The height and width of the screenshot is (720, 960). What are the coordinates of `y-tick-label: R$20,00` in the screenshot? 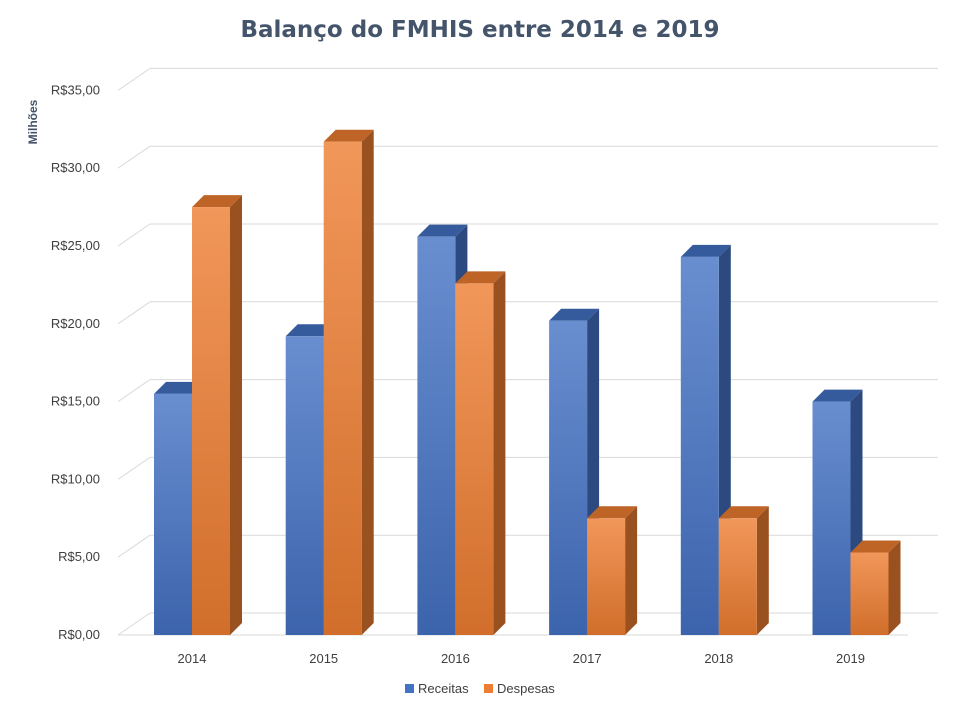 It's located at (75, 323).